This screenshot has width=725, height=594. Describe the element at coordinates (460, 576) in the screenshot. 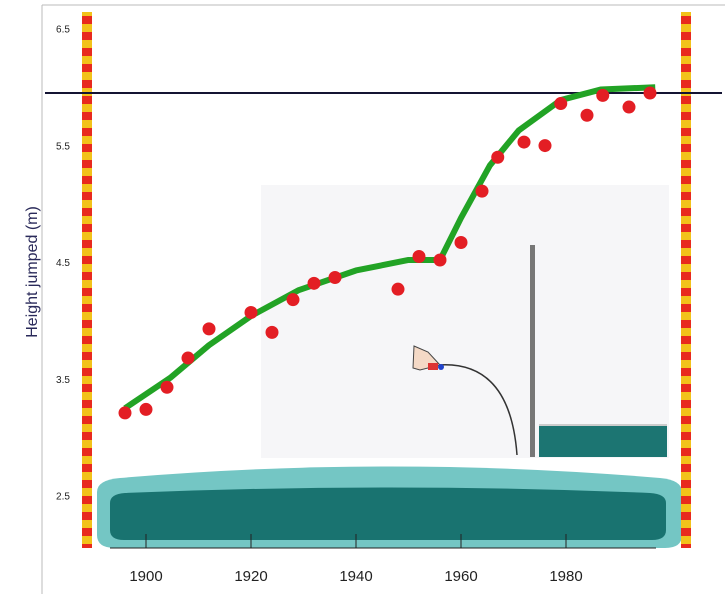

I see `x-tick-label: 1960` at that location.